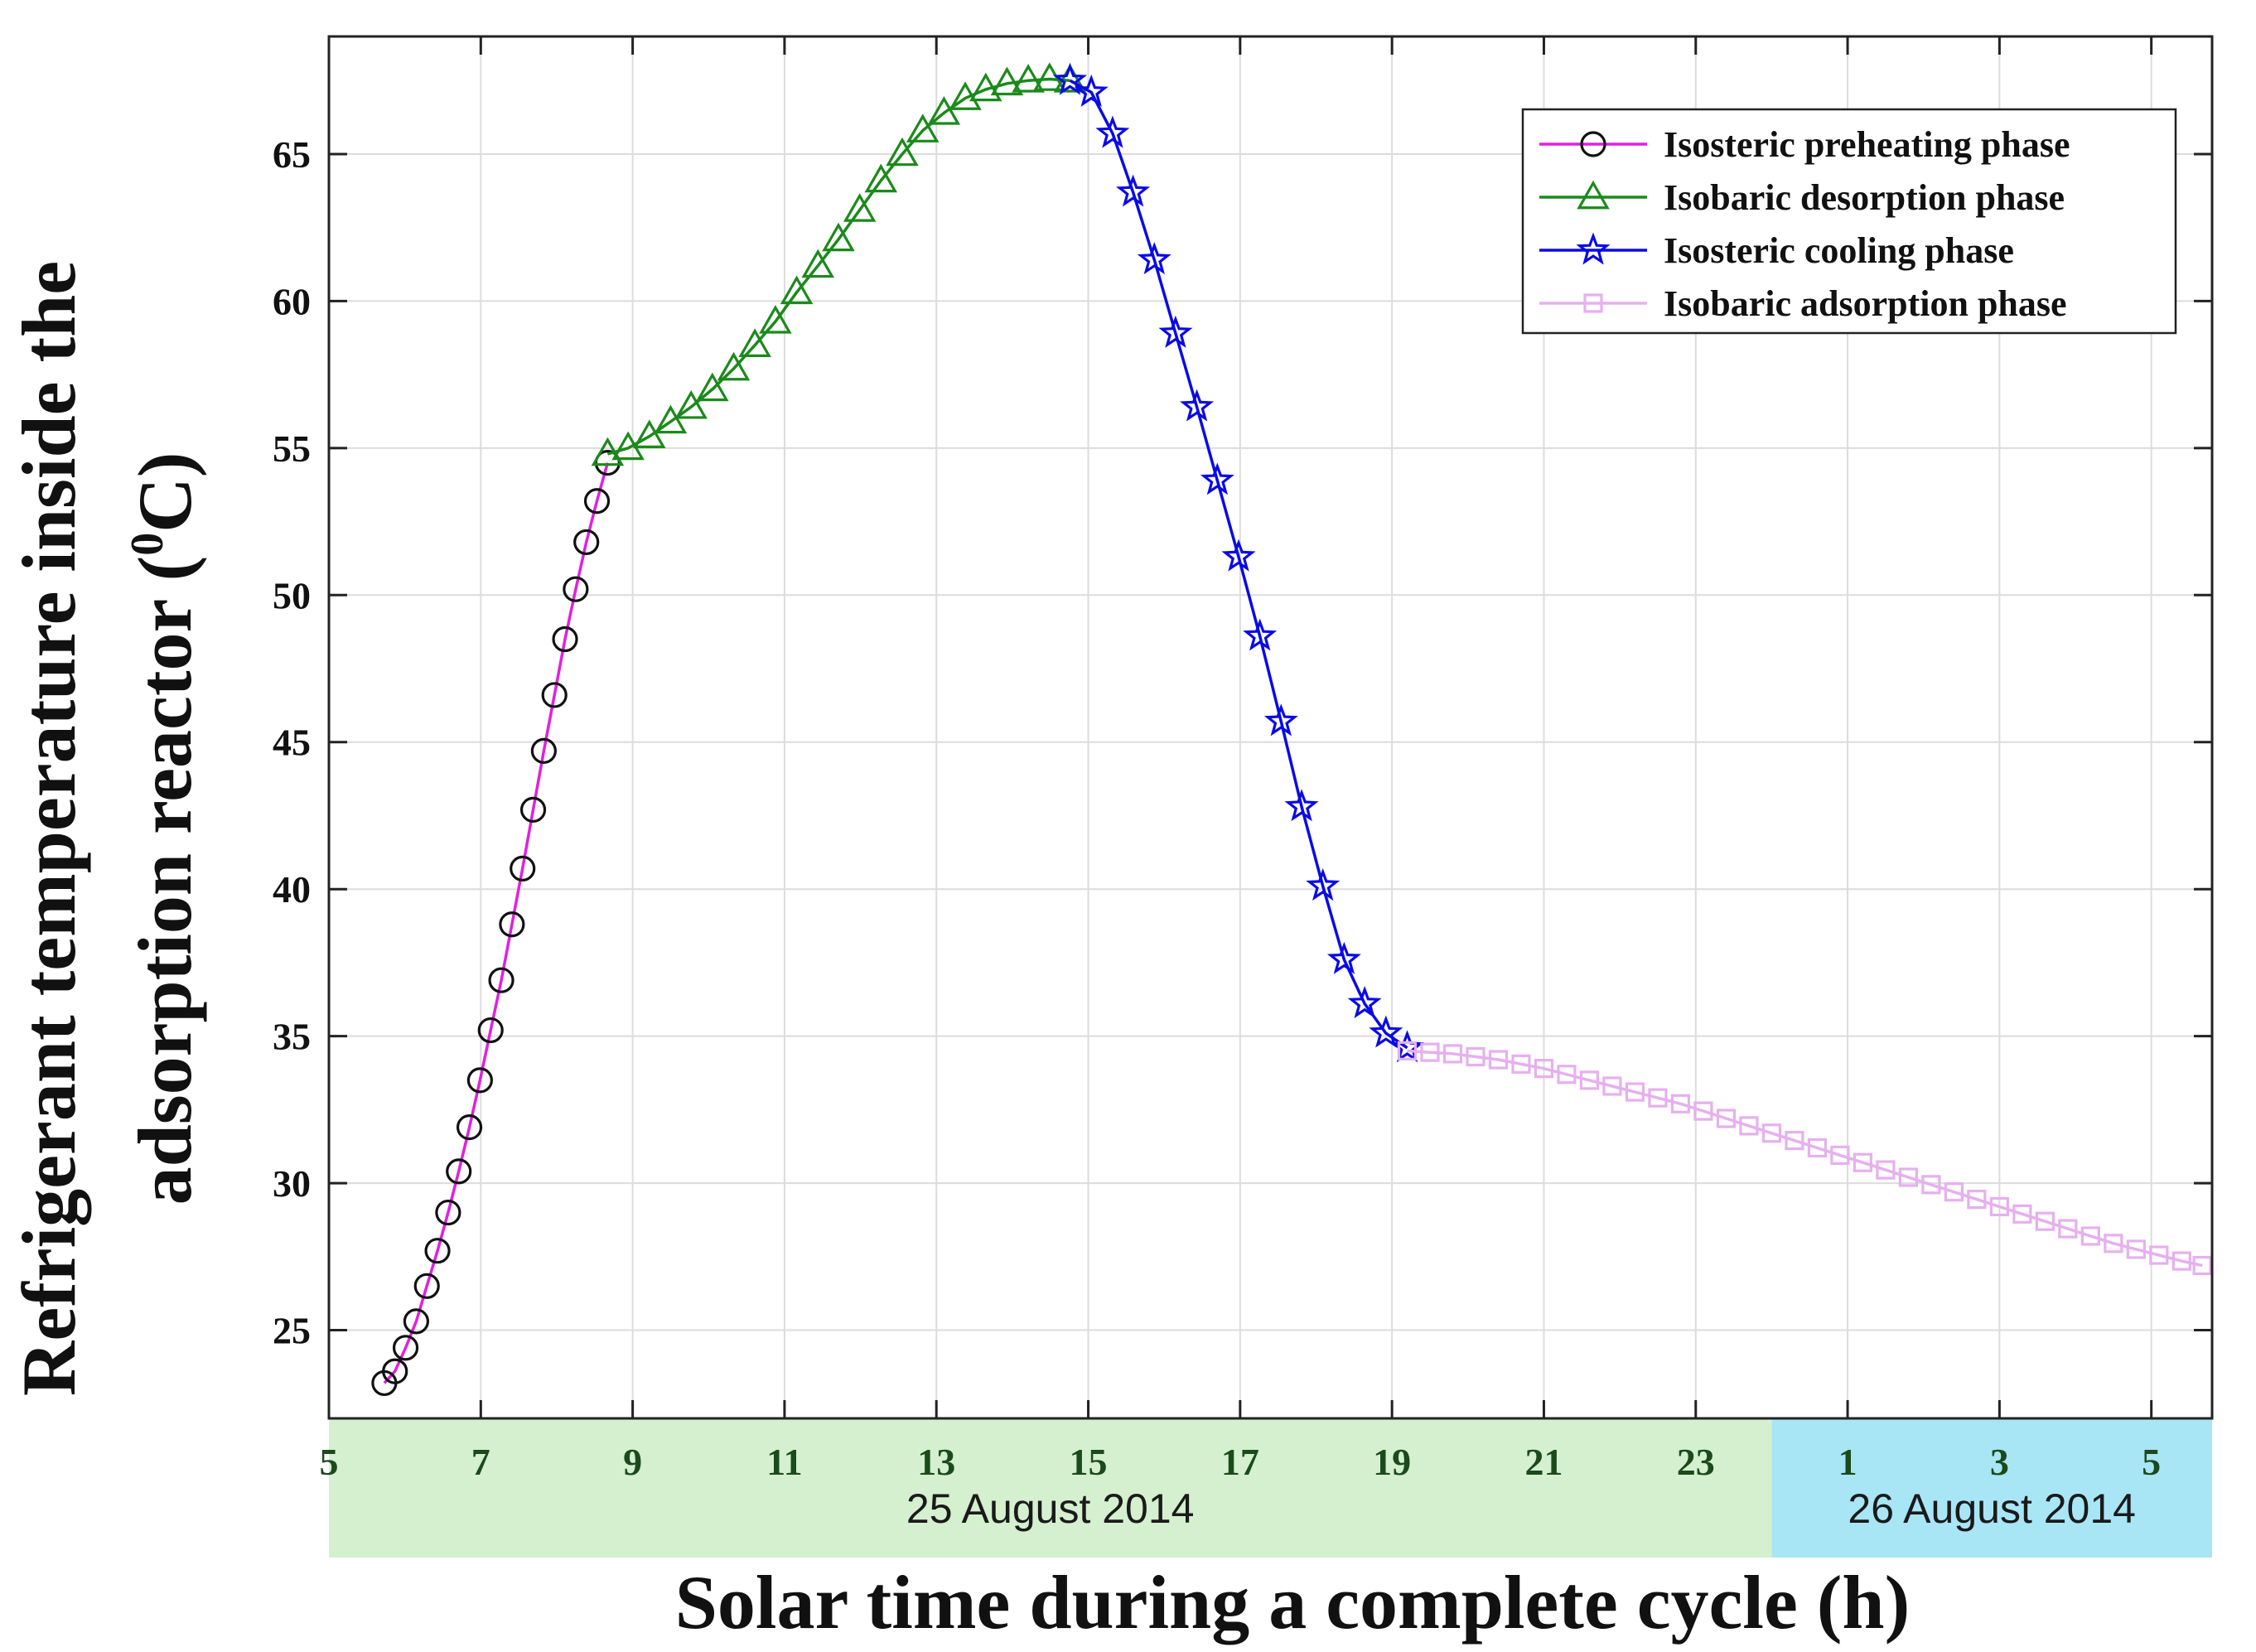 This screenshot has height=1652, width=2256. What do you see at coordinates (165, 492) in the screenshot?
I see `y-axis-title-line2-post: C)` at bounding box center [165, 492].